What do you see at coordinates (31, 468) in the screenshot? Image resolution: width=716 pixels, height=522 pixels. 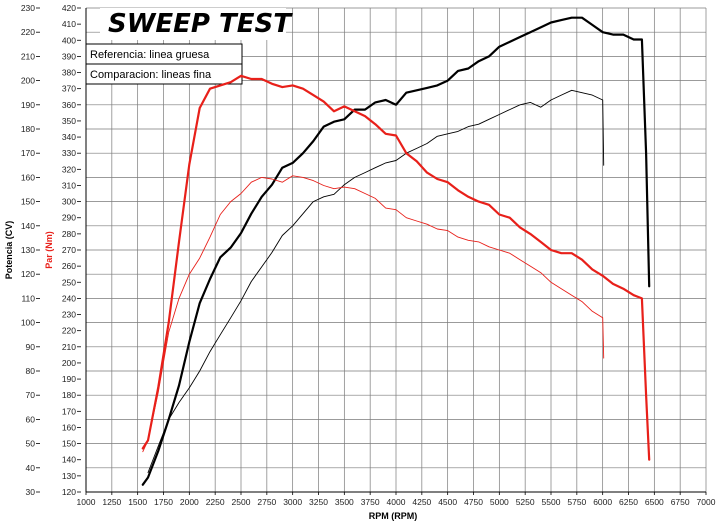 I see `y-left-tick-label: 40` at bounding box center [31, 468].